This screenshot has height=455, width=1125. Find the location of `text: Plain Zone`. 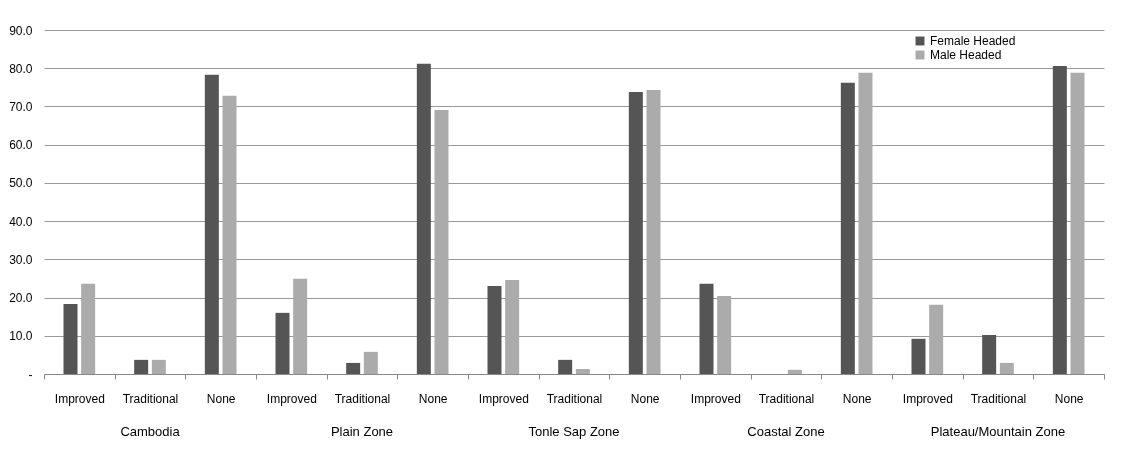

text: Plain Zone is located at coordinates (362, 431).